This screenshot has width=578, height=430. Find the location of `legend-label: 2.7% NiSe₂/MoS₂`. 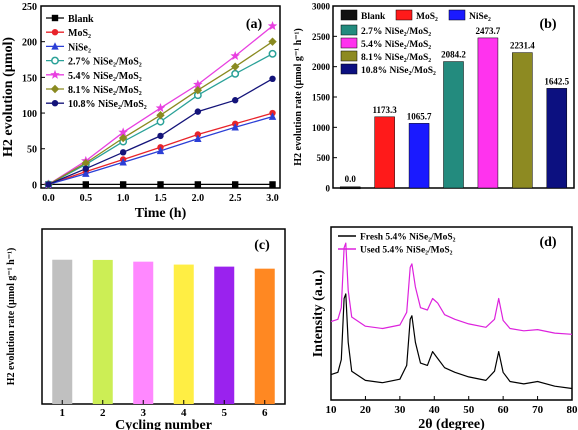

legend-label: 2.7% NiSe₂/MoS₂ is located at coordinates (396, 32).